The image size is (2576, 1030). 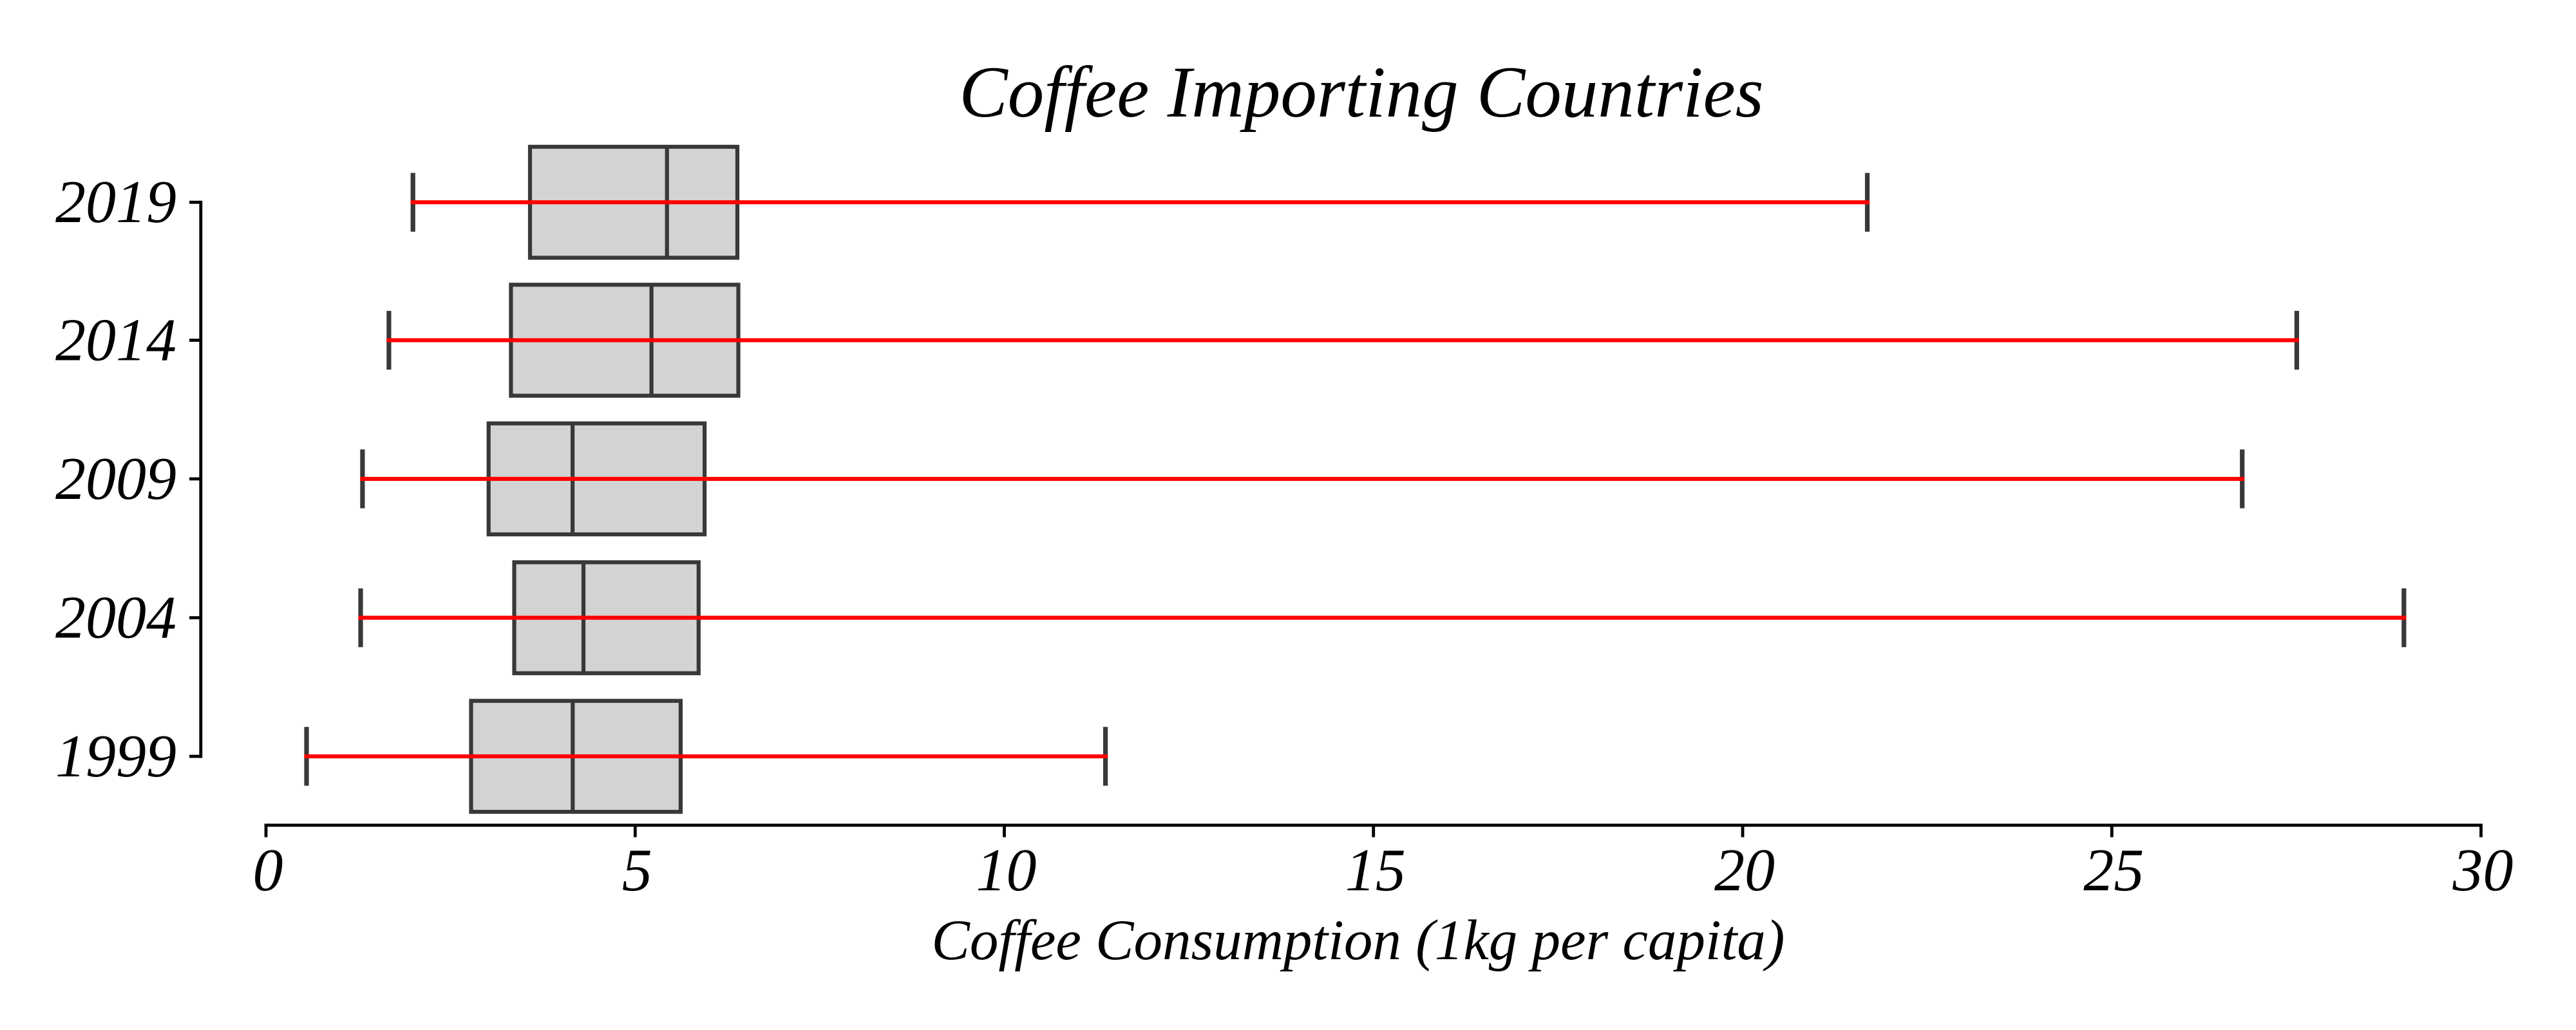 What do you see at coordinates (1361, 92) in the screenshot?
I see `svg-text: Coffee Importing Countries` at bounding box center [1361, 92].